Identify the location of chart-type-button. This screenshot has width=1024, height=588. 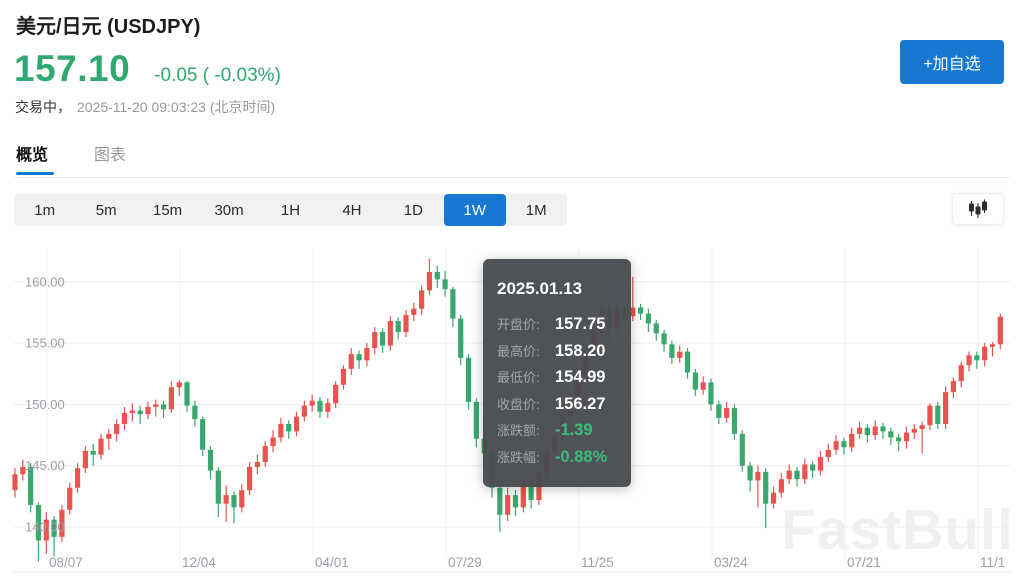
(978, 209).